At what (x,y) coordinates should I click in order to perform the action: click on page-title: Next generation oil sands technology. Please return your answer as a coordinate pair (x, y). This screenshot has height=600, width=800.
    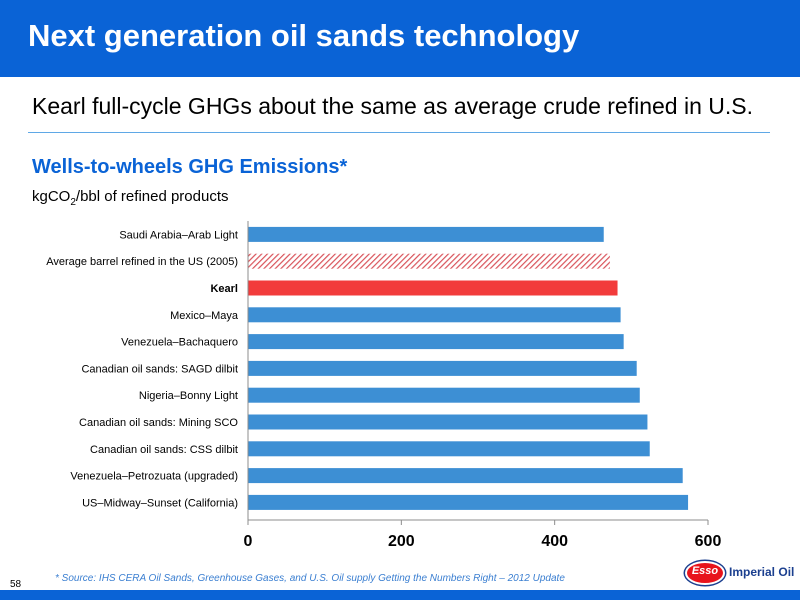
    Looking at the image, I should click on (304, 35).